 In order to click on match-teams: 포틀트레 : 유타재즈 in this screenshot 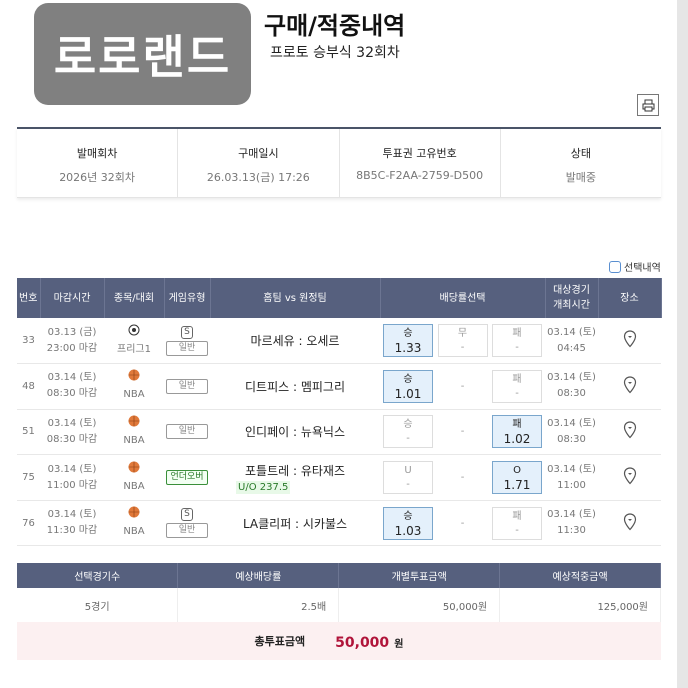, I will do `click(295, 470)`.